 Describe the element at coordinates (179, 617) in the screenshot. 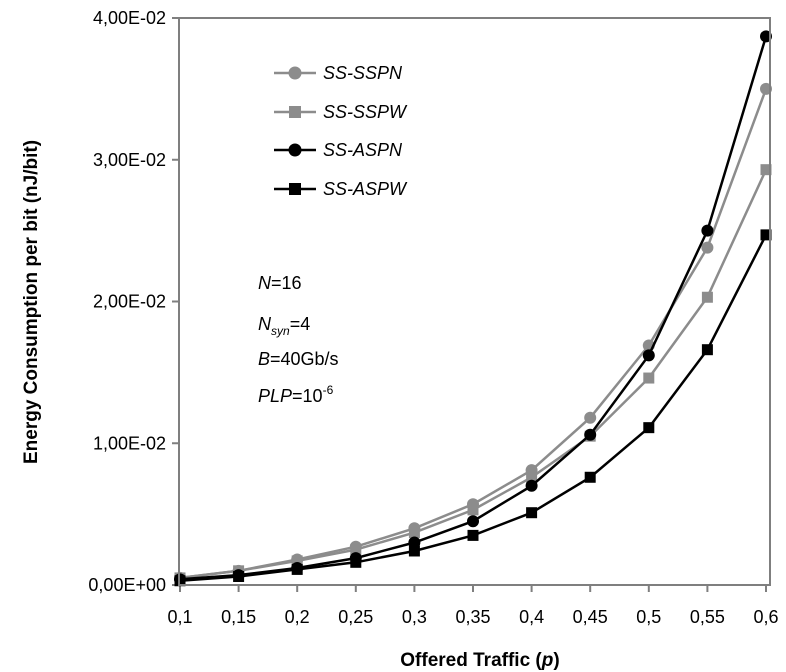

I see `x-tick-label: 0,1` at that location.